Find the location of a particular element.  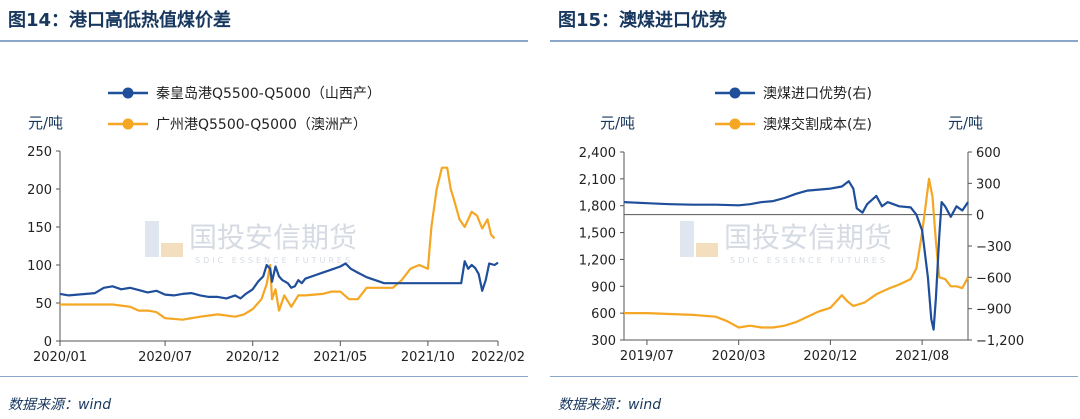

right-source-rule is located at coordinates (814, 376).